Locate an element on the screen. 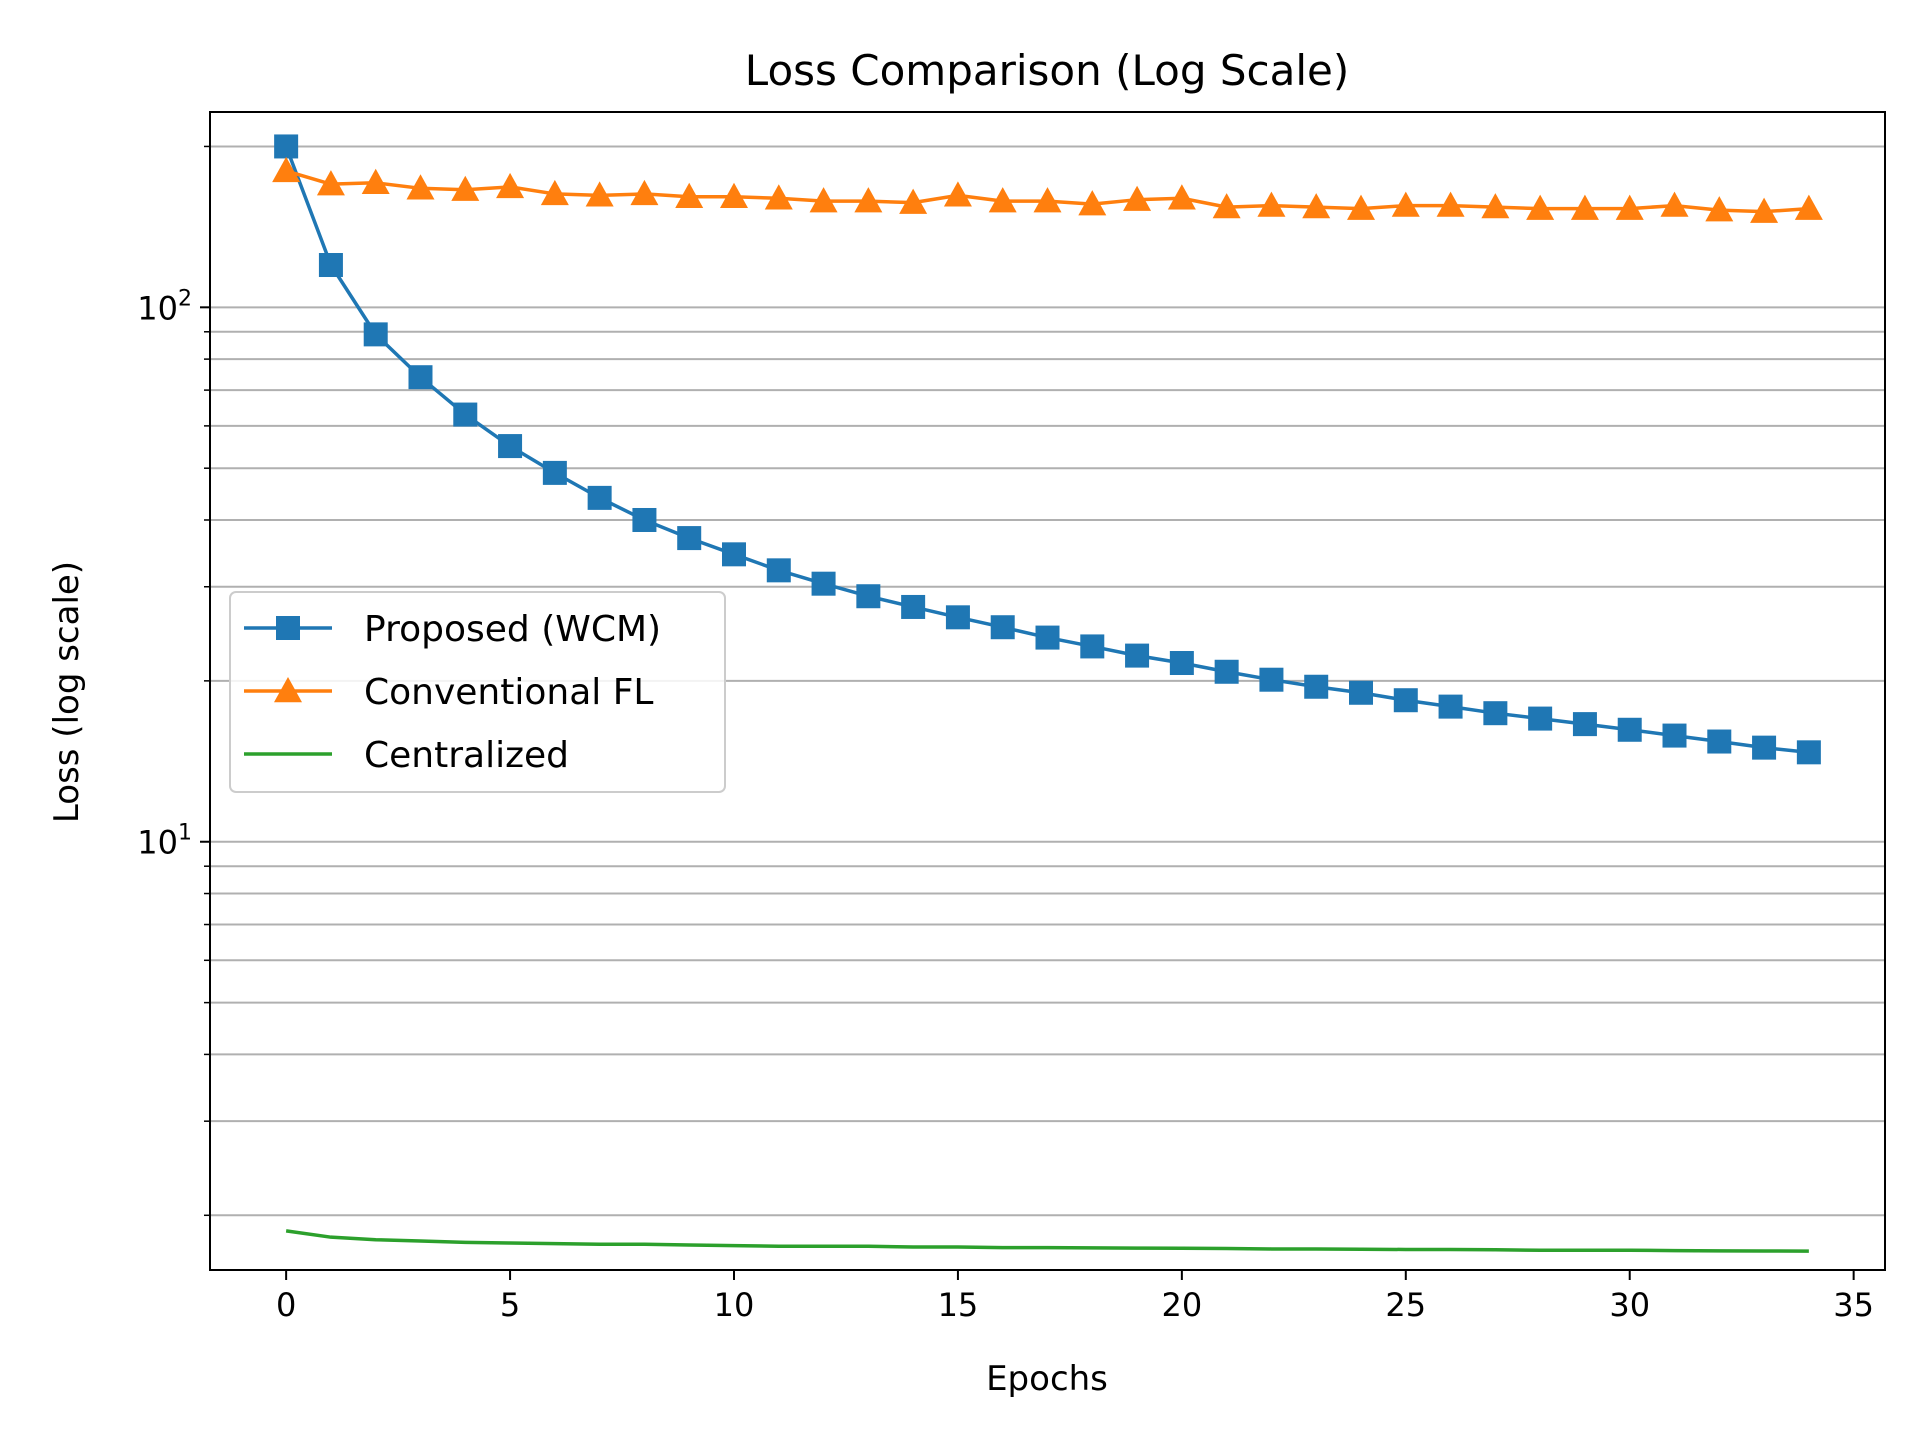 The width and height of the screenshot is (1920, 1440). x-tick-label: 15 is located at coordinates (958, 1305).